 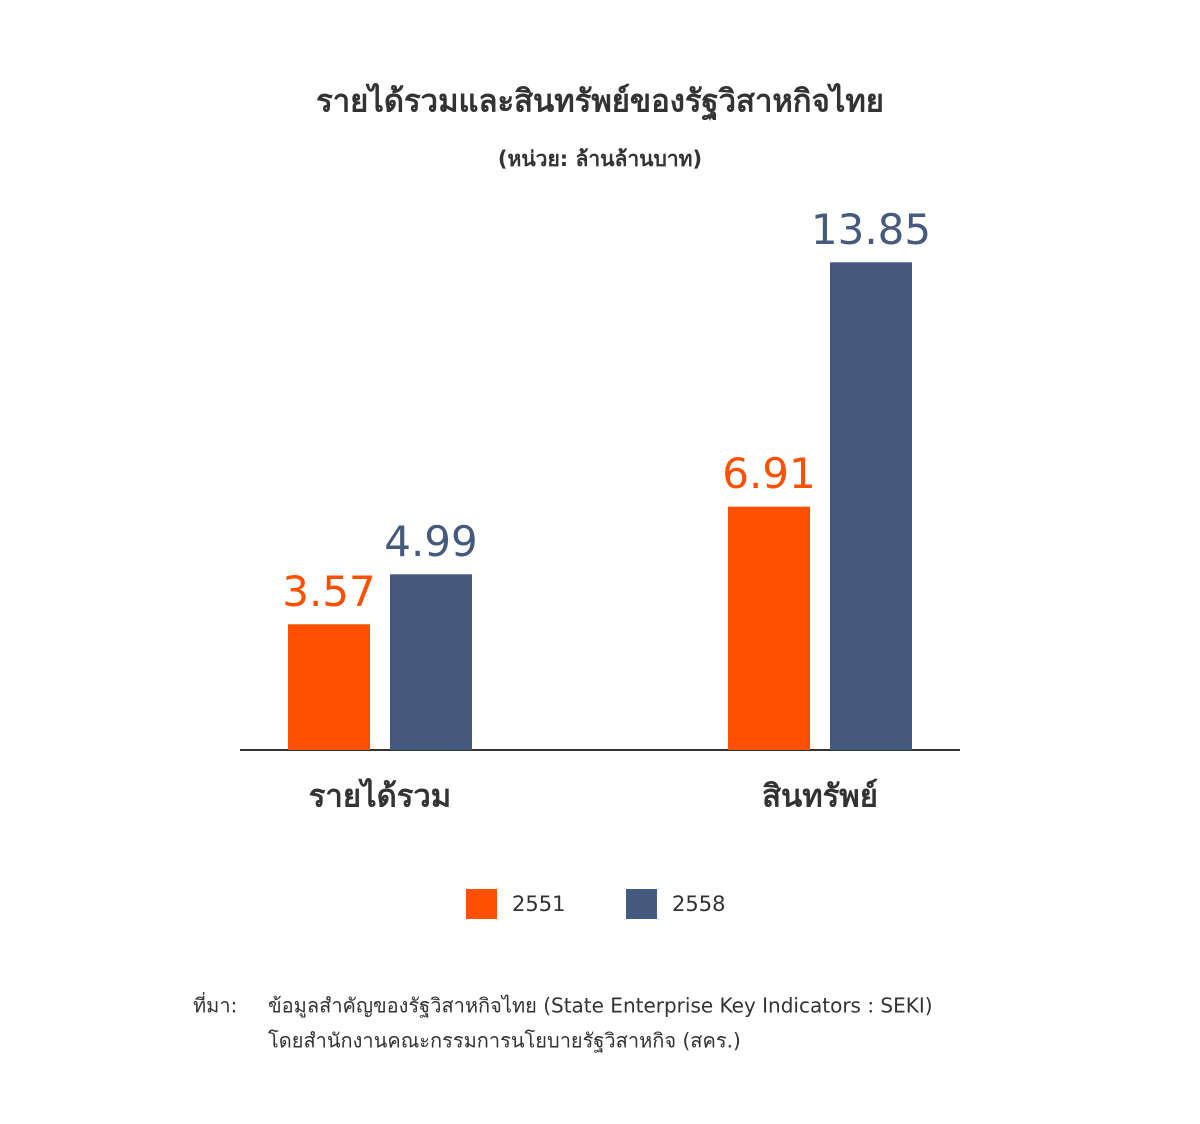 I want to click on value-label: 13.85, so click(x=871, y=229).